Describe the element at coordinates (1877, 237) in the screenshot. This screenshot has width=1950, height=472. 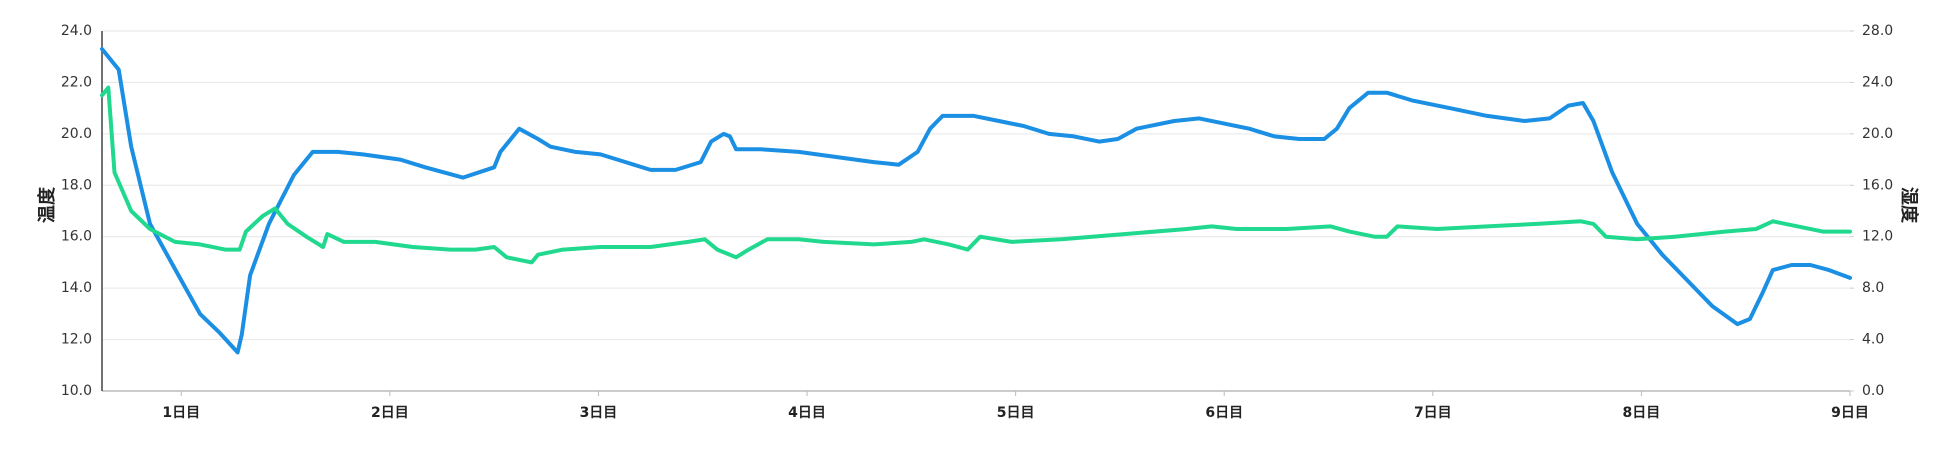
I see `y2-tick-label: 12.0` at that location.